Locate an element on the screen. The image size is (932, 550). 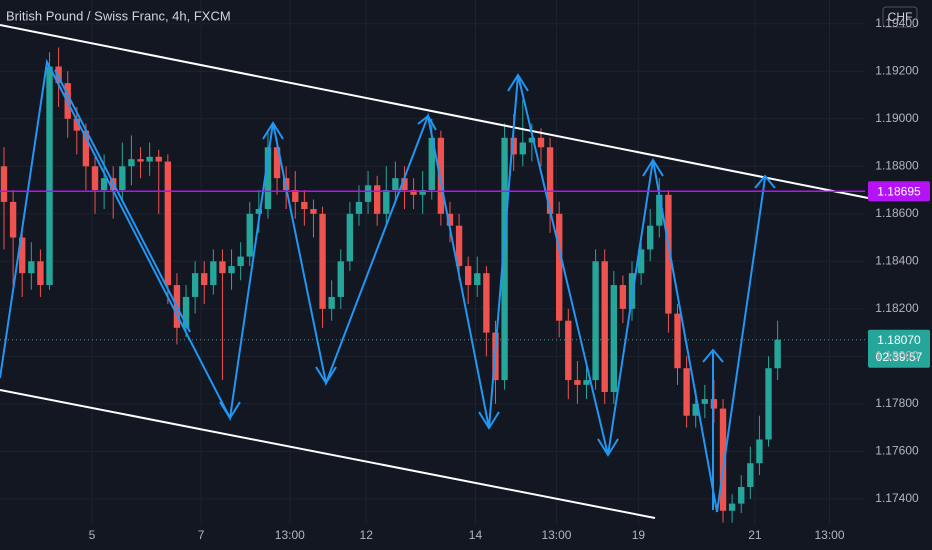
countdown-label: 02:39:57 is located at coordinates (899, 357).